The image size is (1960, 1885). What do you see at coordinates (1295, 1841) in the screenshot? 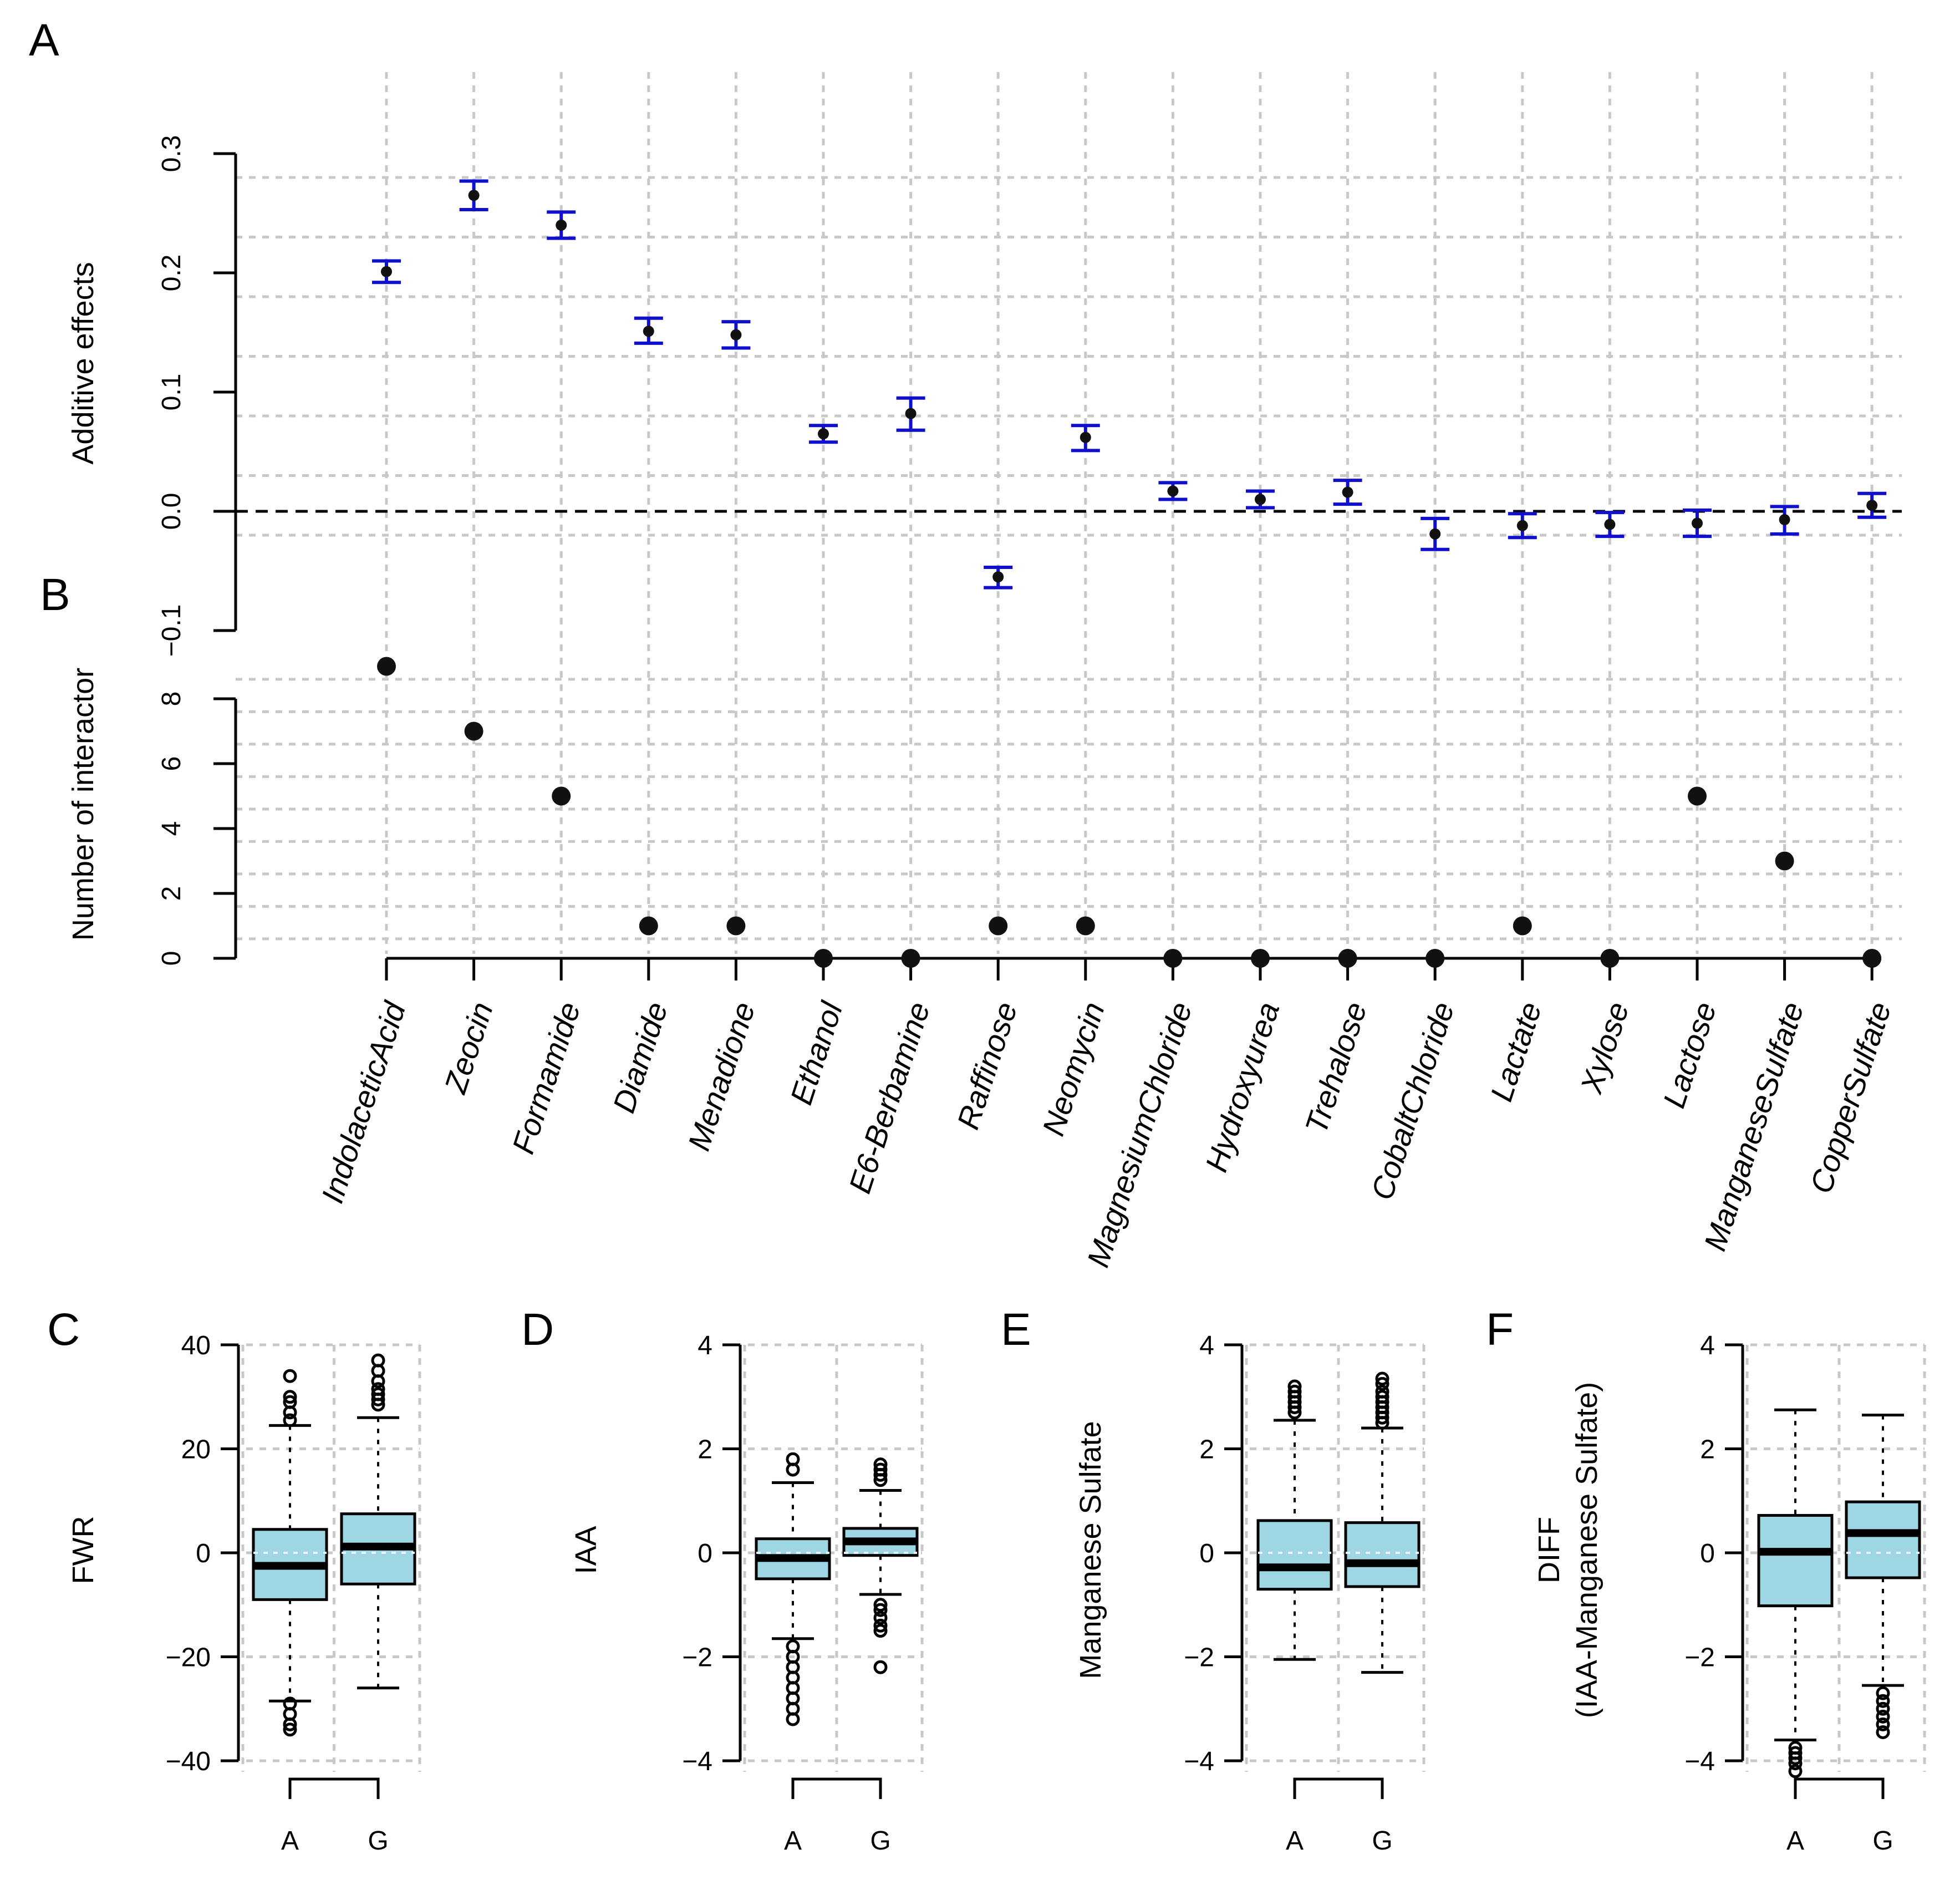
I see `panel-e-x-label-A: A` at bounding box center [1295, 1841].